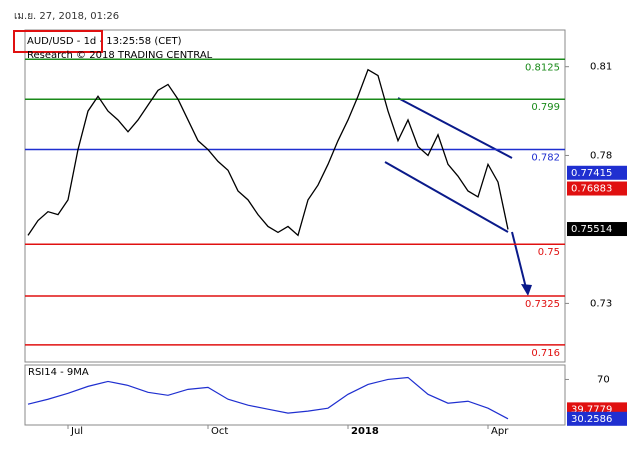 The image size is (631, 458). Describe the element at coordinates (120, 55) in the screenshot. I see `chart-subtitle: Research © 2018 TRADING CENTRAL` at that location.